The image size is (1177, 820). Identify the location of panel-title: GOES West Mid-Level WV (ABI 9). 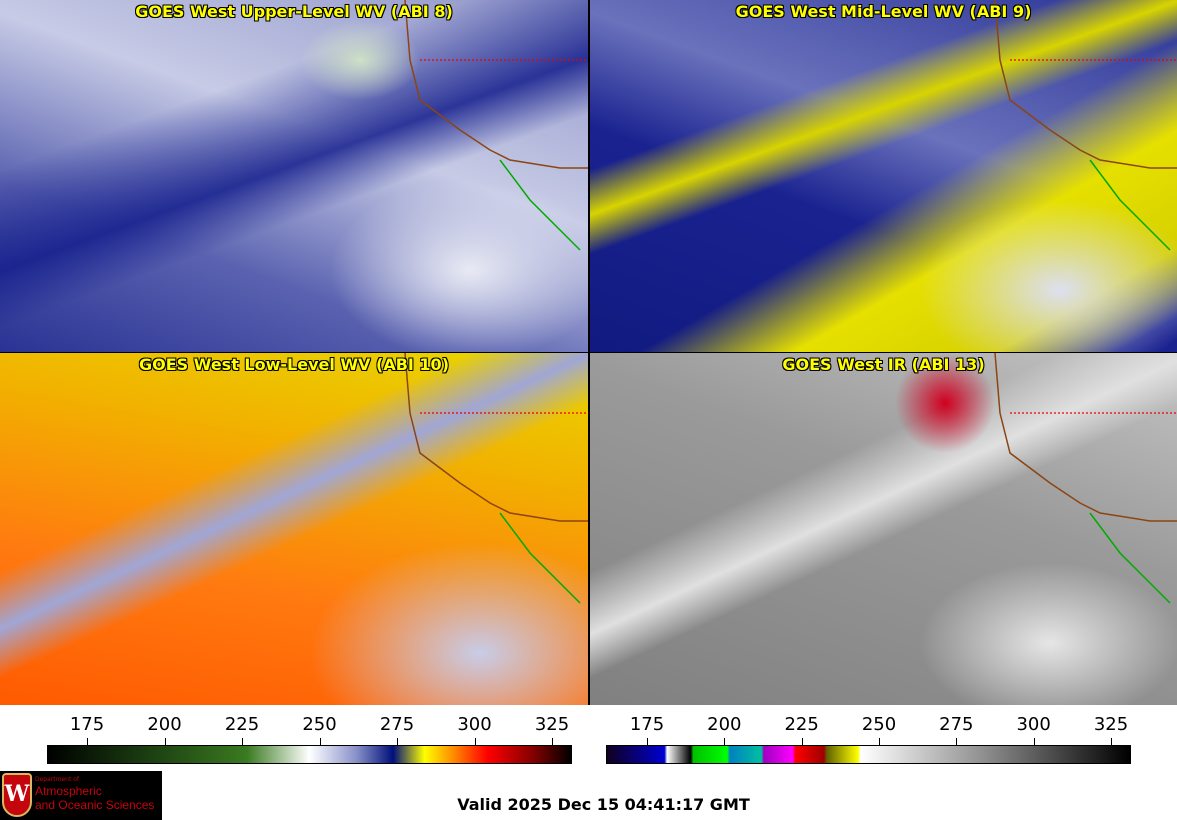
(883, 11).